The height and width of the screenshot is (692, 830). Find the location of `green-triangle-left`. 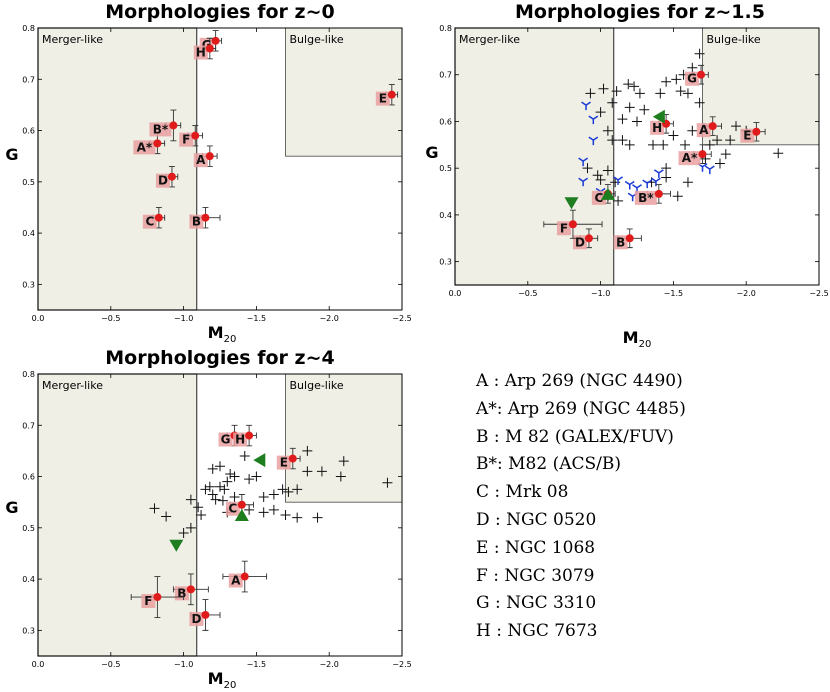

green-triangle-left is located at coordinates (658, 116).